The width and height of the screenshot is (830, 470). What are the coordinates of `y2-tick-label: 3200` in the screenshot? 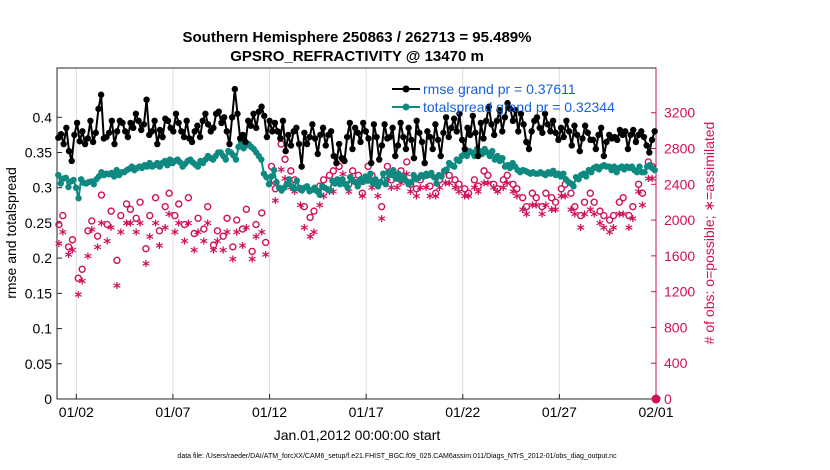 It's located at (679, 113).